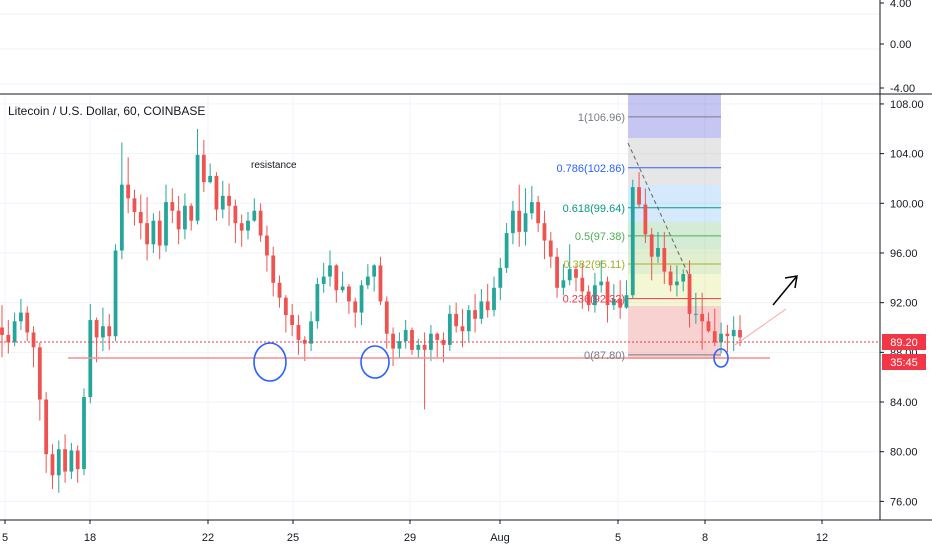 The image size is (932, 550). I want to click on oscillator-tick-label: 0.00, so click(900, 45).